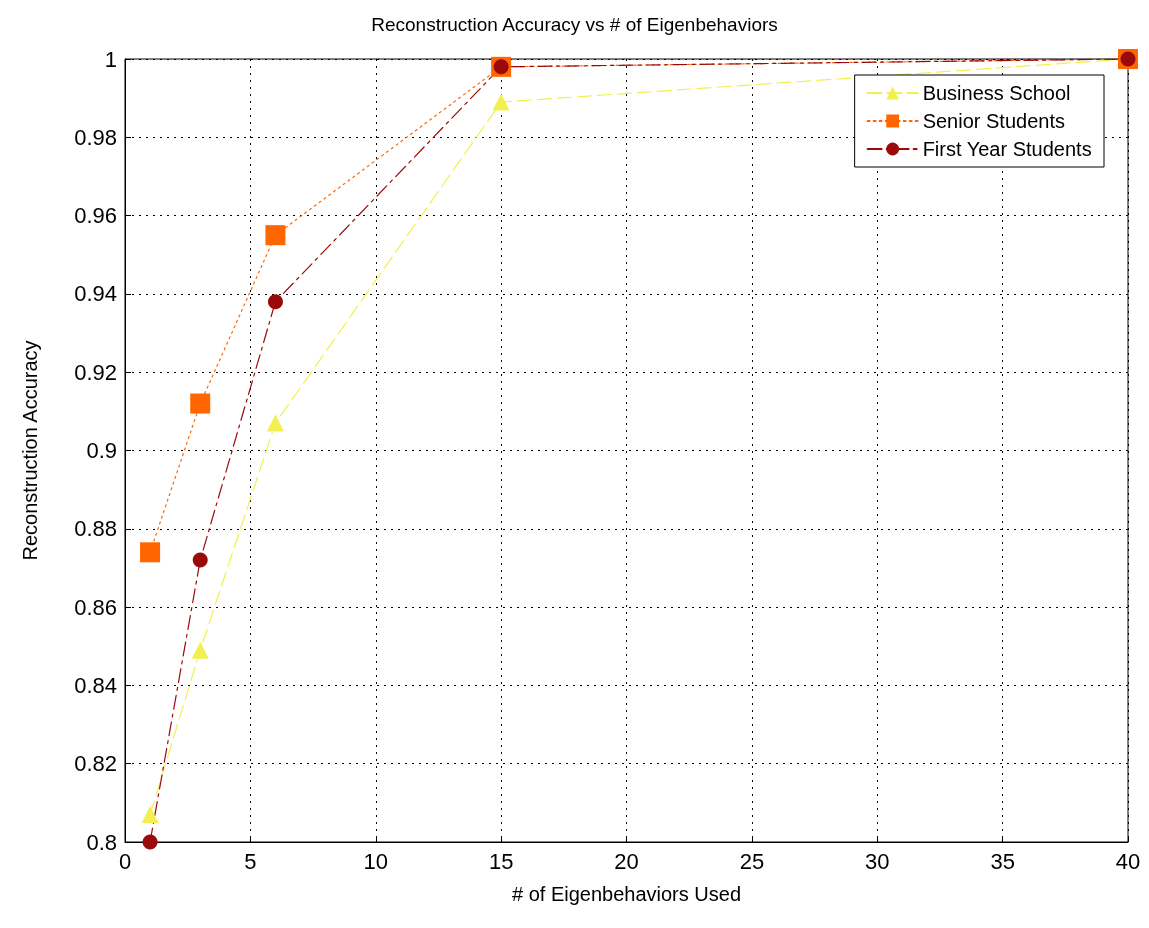 This screenshot has height=928, width=1149. I want to click on x-tick-label: 30, so click(877, 861).